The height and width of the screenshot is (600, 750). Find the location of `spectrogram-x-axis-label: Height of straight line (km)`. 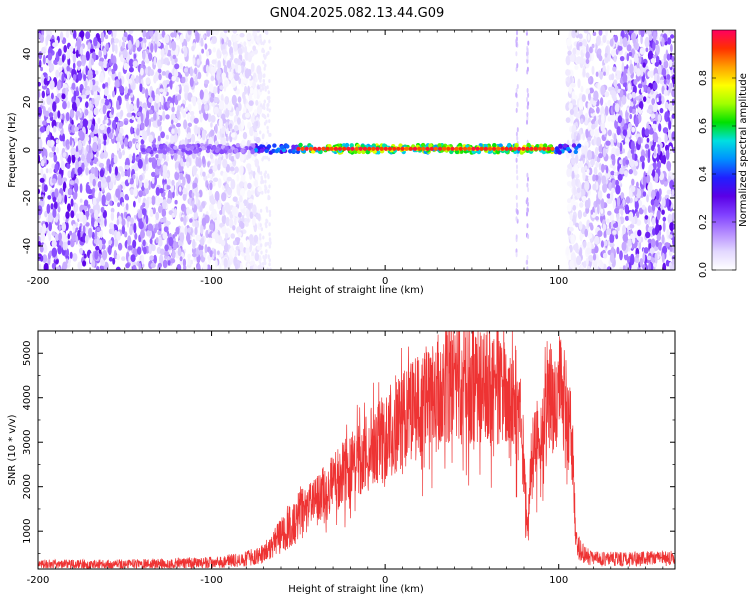

spectrogram-x-axis-label: Height of straight line (km) is located at coordinates (356, 290).